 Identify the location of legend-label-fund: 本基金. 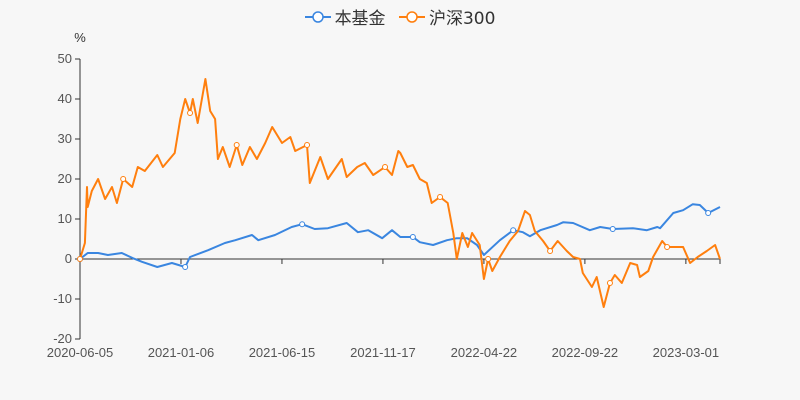
(360, 19).